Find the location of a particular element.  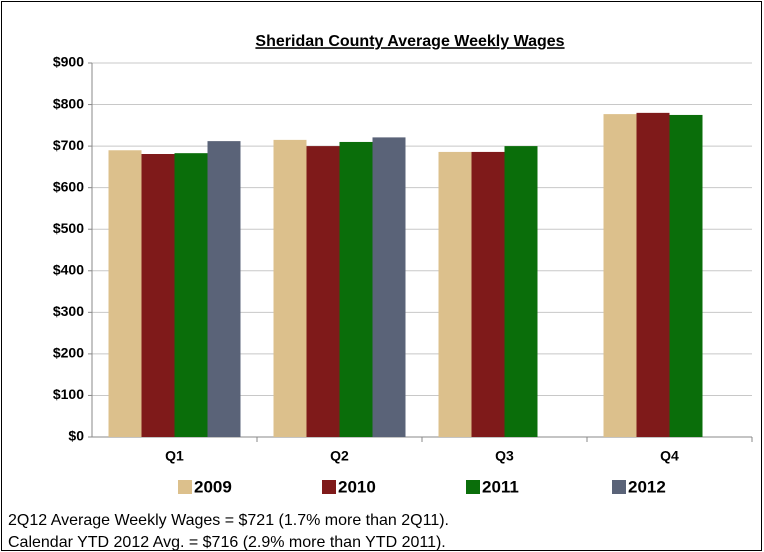

y-tick-label: $600 is located at coordinates (68, 186).